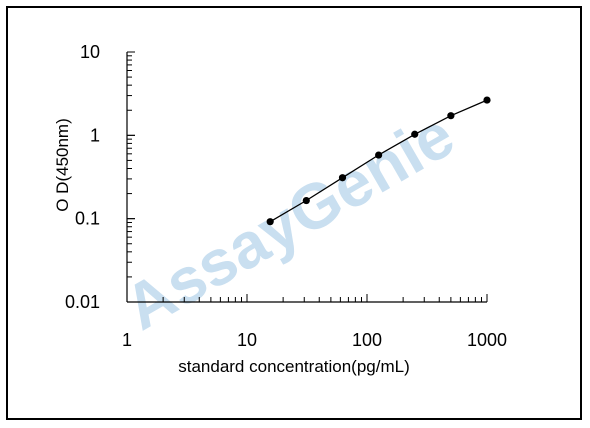 This screenshot has width=590, height=428. Describe the element at coordinates (87, 219) in the screenshot. I see `y-tick-label: 0.1` at that location.